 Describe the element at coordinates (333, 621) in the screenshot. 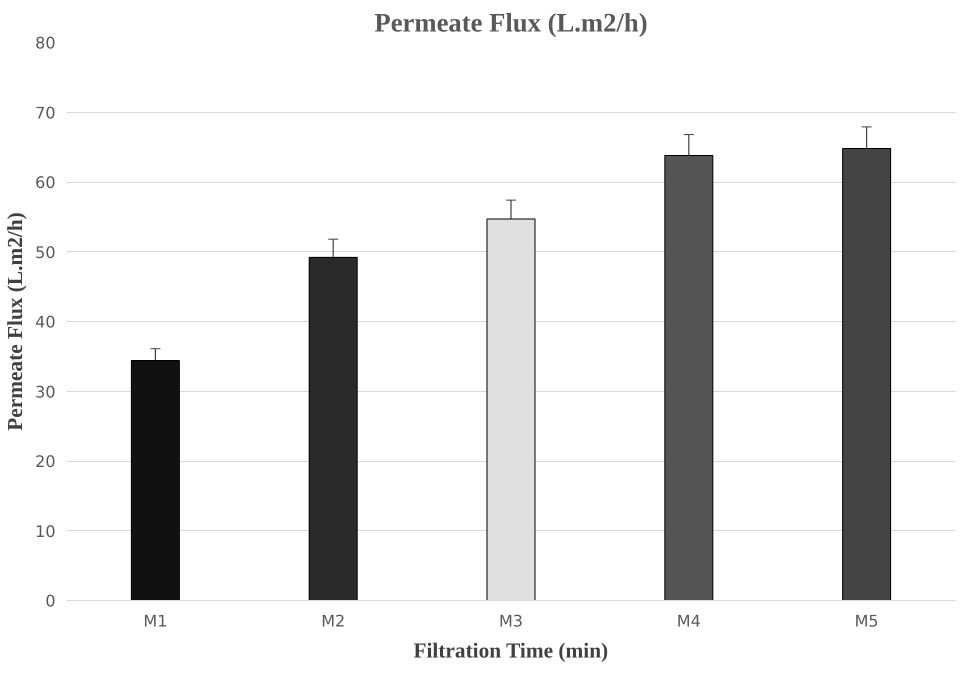

I see `x-tick-label: M2` at that location.